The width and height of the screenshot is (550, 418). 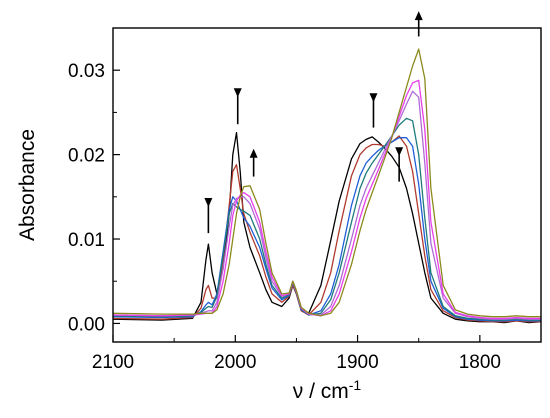 What do you see at coordinates (86, 71) in the screenshot?
I see `y-tick-label: 0.03` at bounding box center [86, 71].